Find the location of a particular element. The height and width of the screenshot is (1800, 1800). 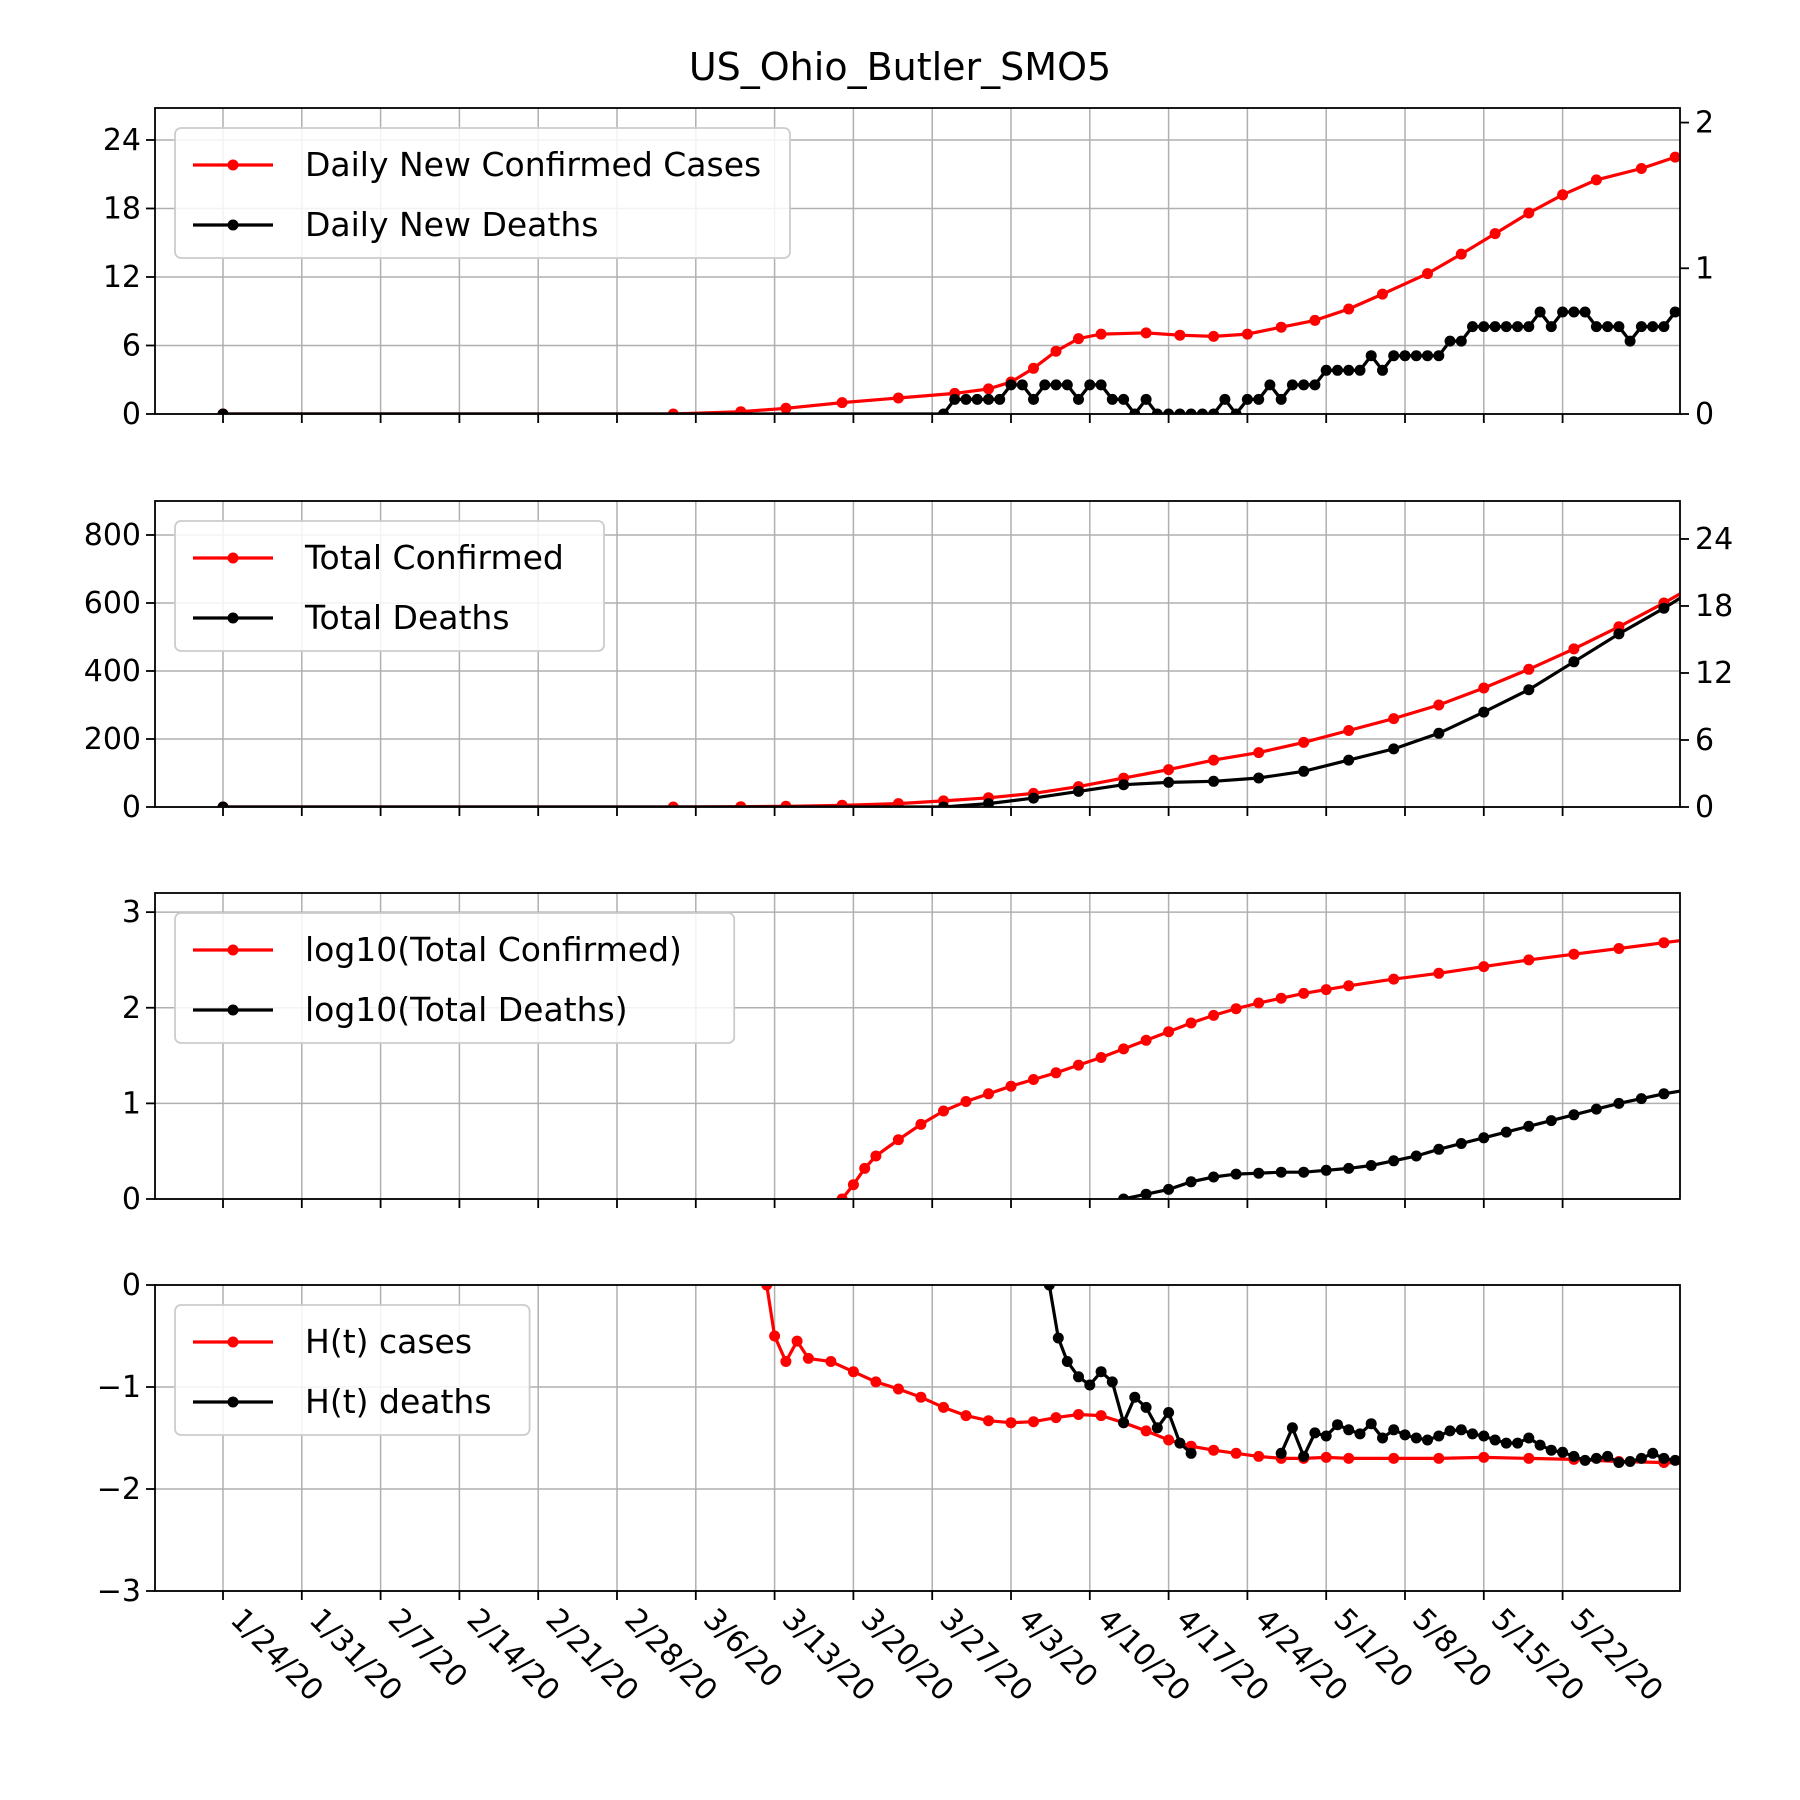

x-tick-label: 5/8/20 is located at coordinates (1451, 1648).